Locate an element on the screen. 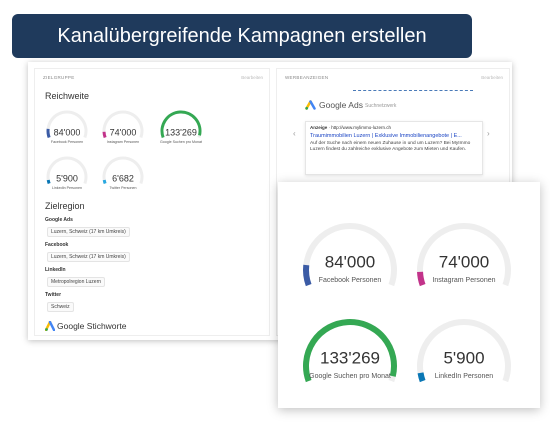  next-arrow: › is located at coordinates (488, 133).